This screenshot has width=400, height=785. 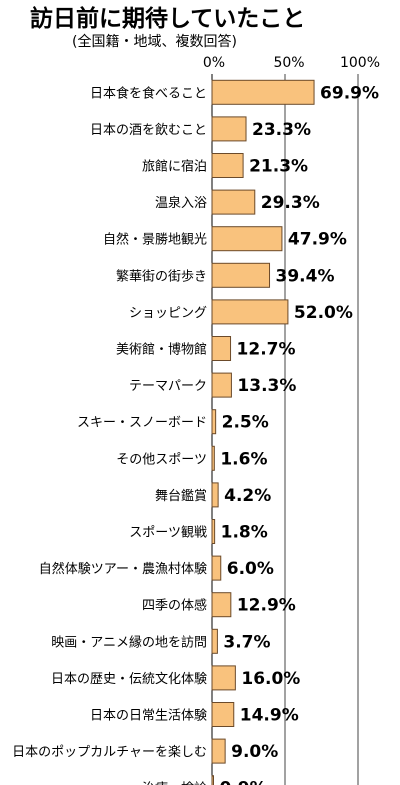 I want to click on category-label: 日本の酒を飲むこと, so click(x=148, y=130).